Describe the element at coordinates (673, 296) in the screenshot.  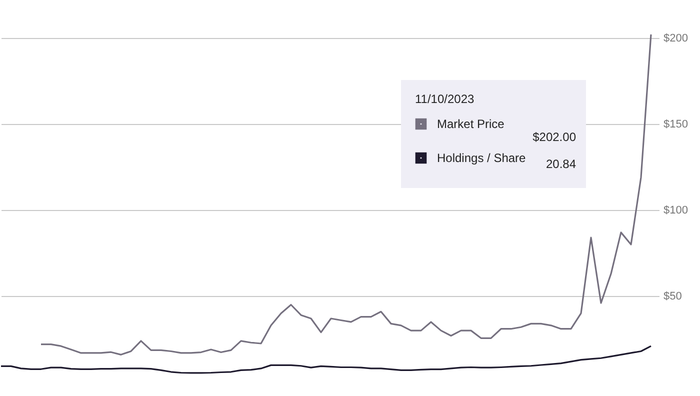
I see `y-tick-label: $50` at that location.